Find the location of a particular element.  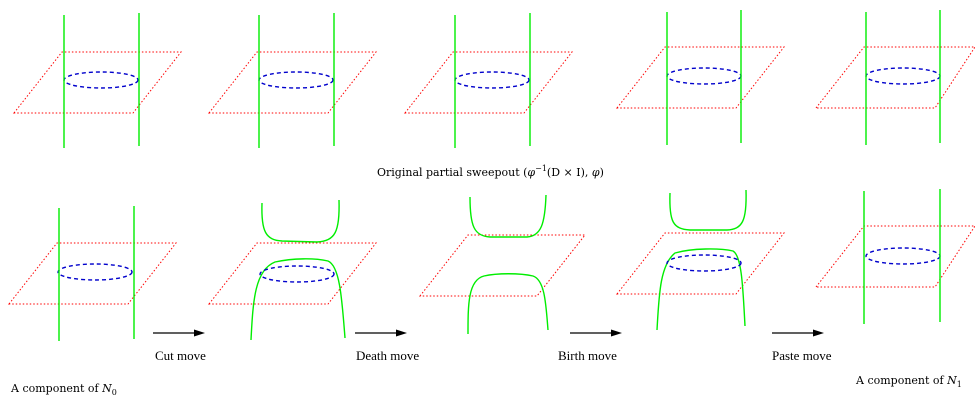

arrow-birth is located at coordinates (596, 333).